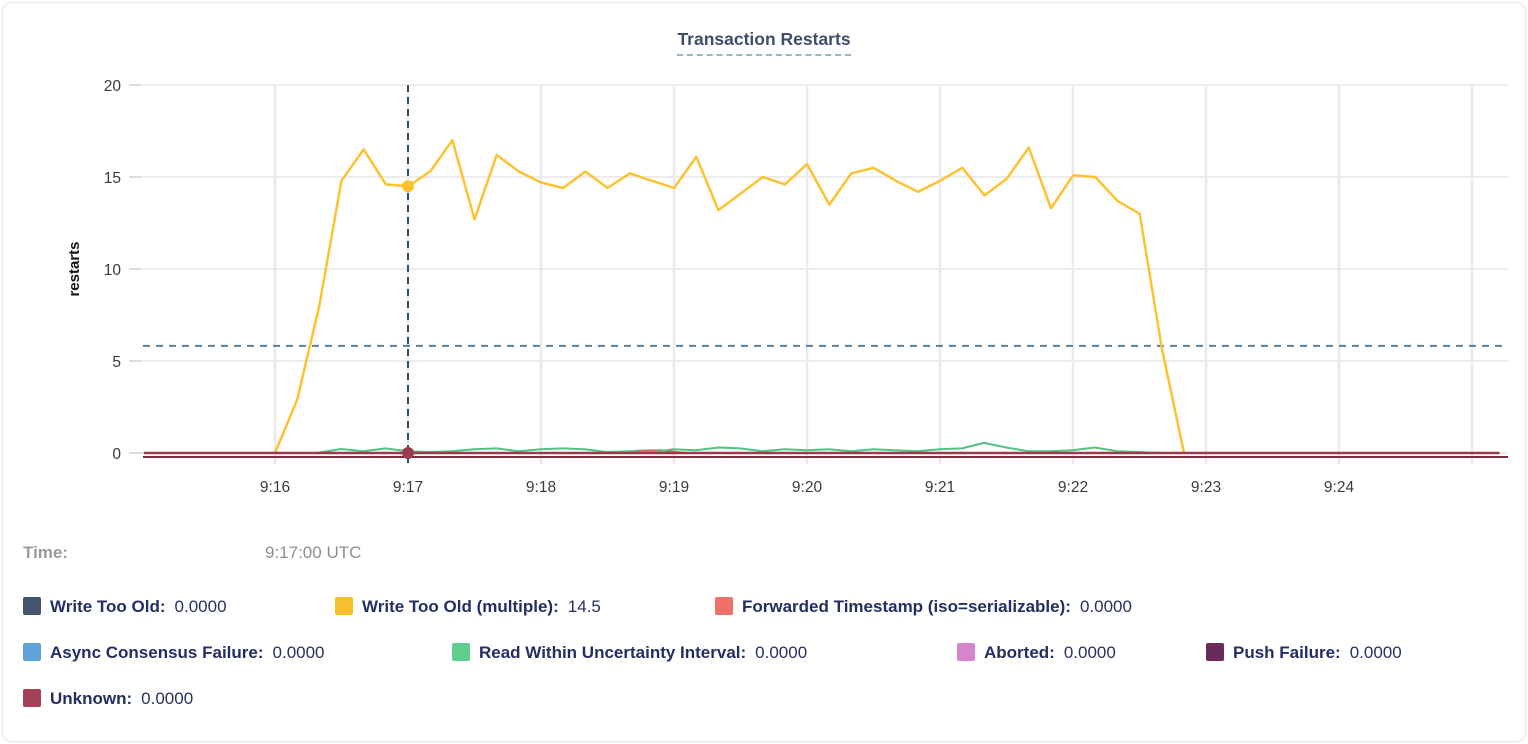  I want to click on legend-item-read-within-uncertainty: Read Within Uncertainty Interval: 0.0000, so click(629, 654).